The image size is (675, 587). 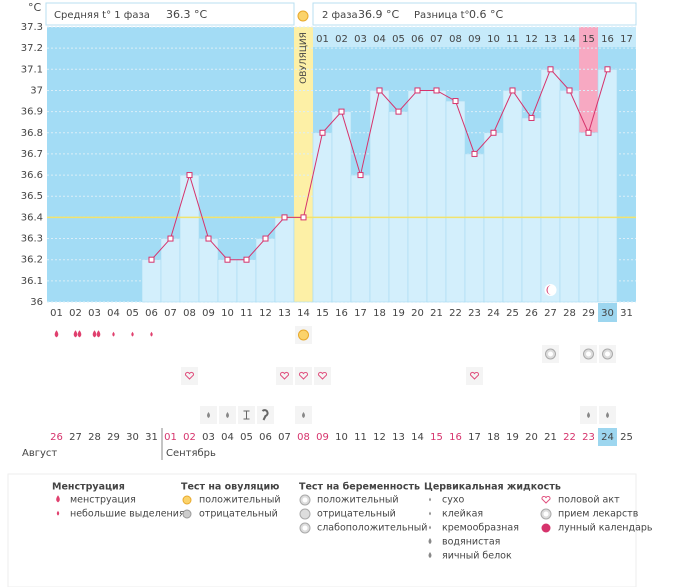 What do you see at coordinates (32, 239) in the screenshot?
I see `y-tick-label: 36.3` at bounding box center [32, 239].